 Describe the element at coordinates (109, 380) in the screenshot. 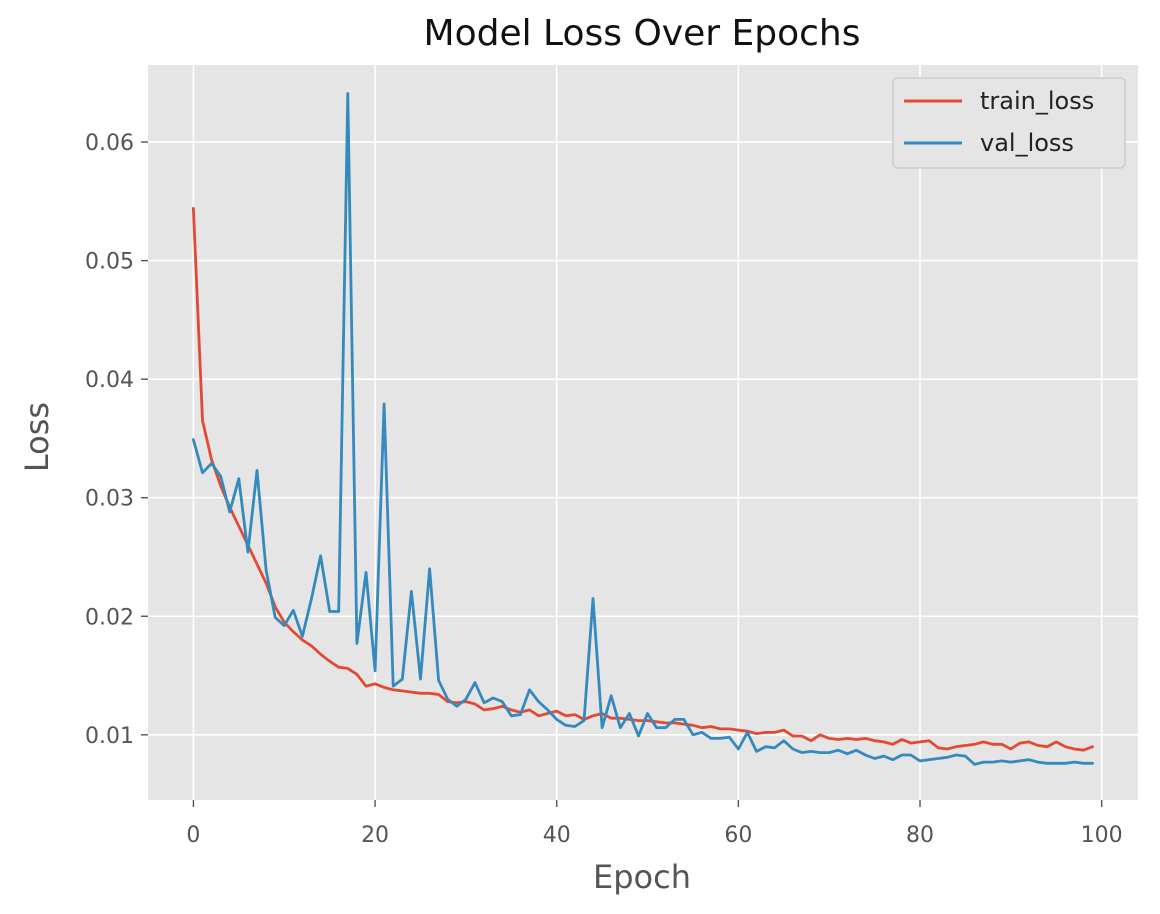

I see `y-tick-label: 0.04` at that location.